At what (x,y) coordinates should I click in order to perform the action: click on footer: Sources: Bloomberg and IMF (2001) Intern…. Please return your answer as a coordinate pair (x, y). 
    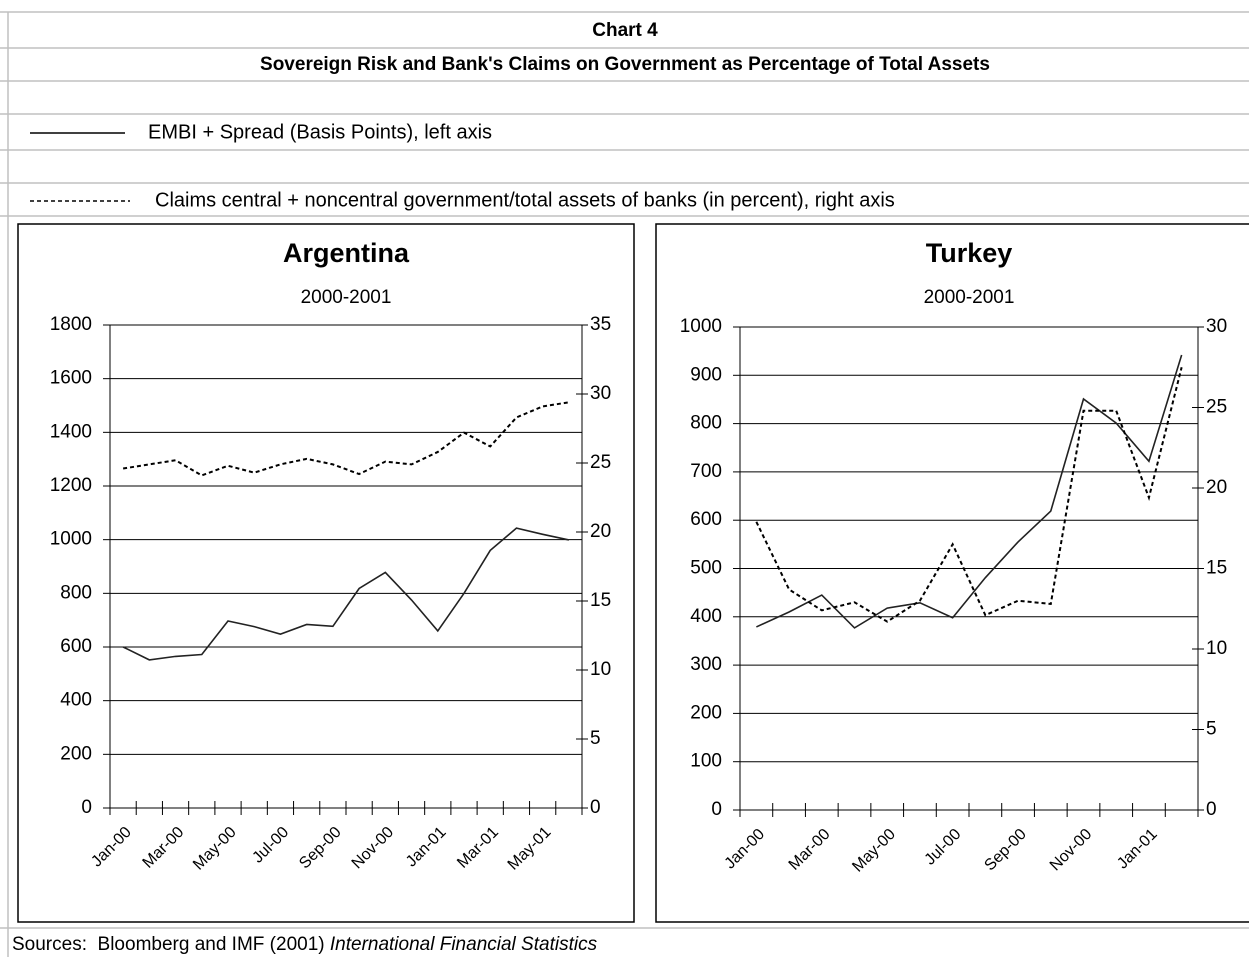
    Looking at the image, I should click on (305, 944).